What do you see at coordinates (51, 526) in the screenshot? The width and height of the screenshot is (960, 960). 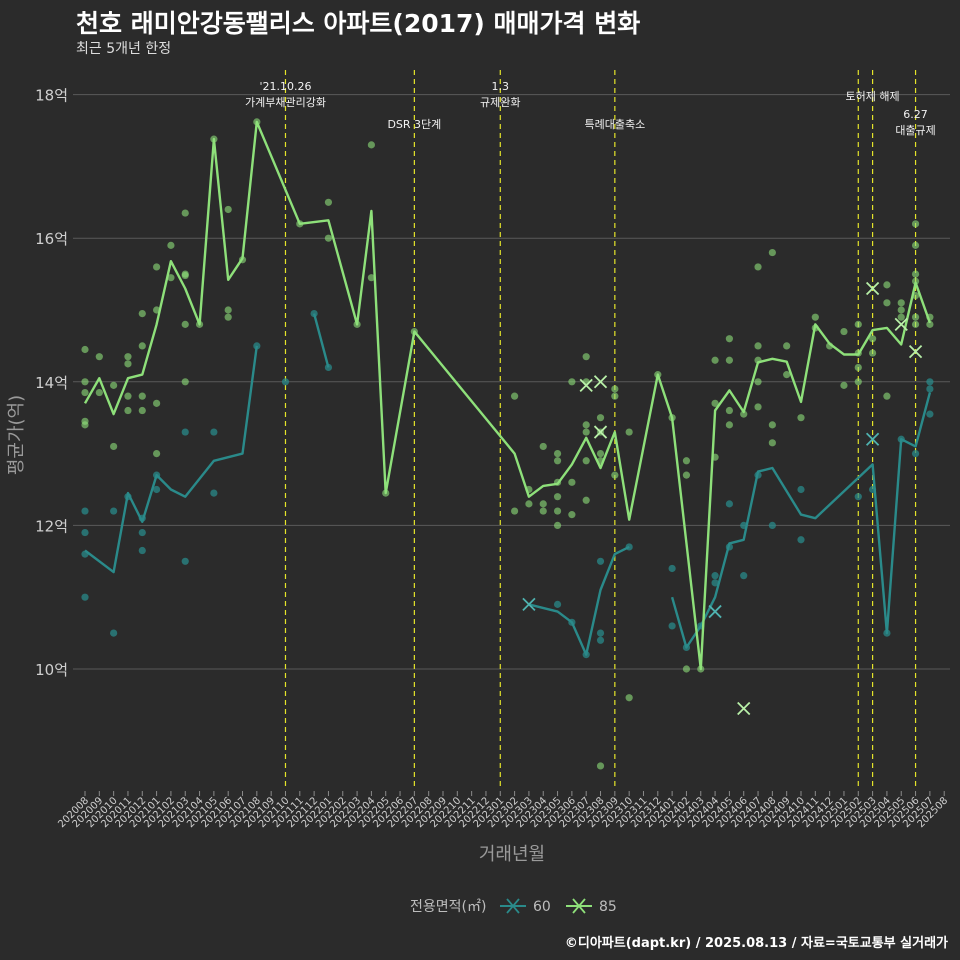 I see `y-tick-label: 12억` at bounding box center [51, 526].